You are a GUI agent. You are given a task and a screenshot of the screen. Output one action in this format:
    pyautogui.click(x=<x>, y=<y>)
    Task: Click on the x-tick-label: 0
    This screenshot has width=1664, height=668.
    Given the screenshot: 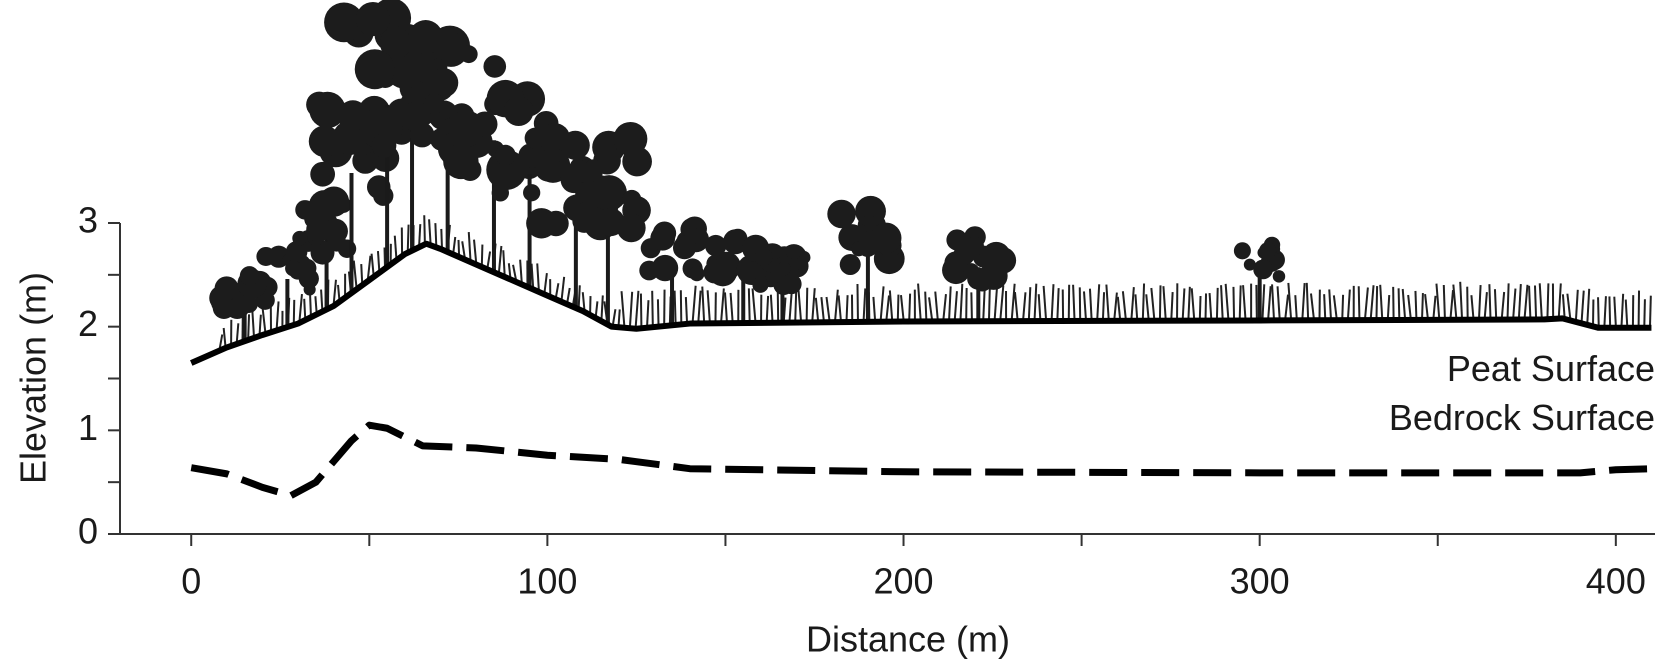 What is the action you would take?
    pyautogui.click(x=191, y=581)
    